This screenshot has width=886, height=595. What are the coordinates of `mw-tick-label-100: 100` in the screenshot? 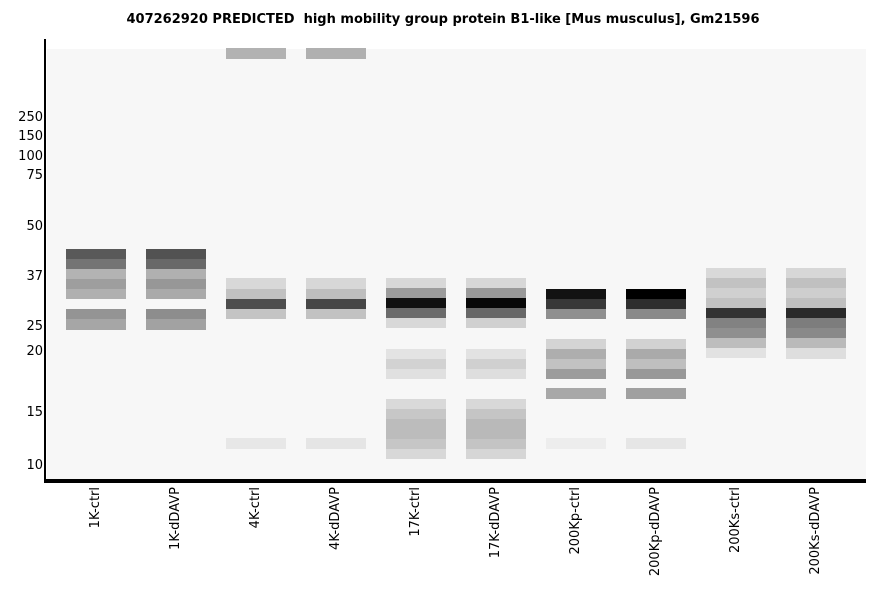 It's located at (30, 156).